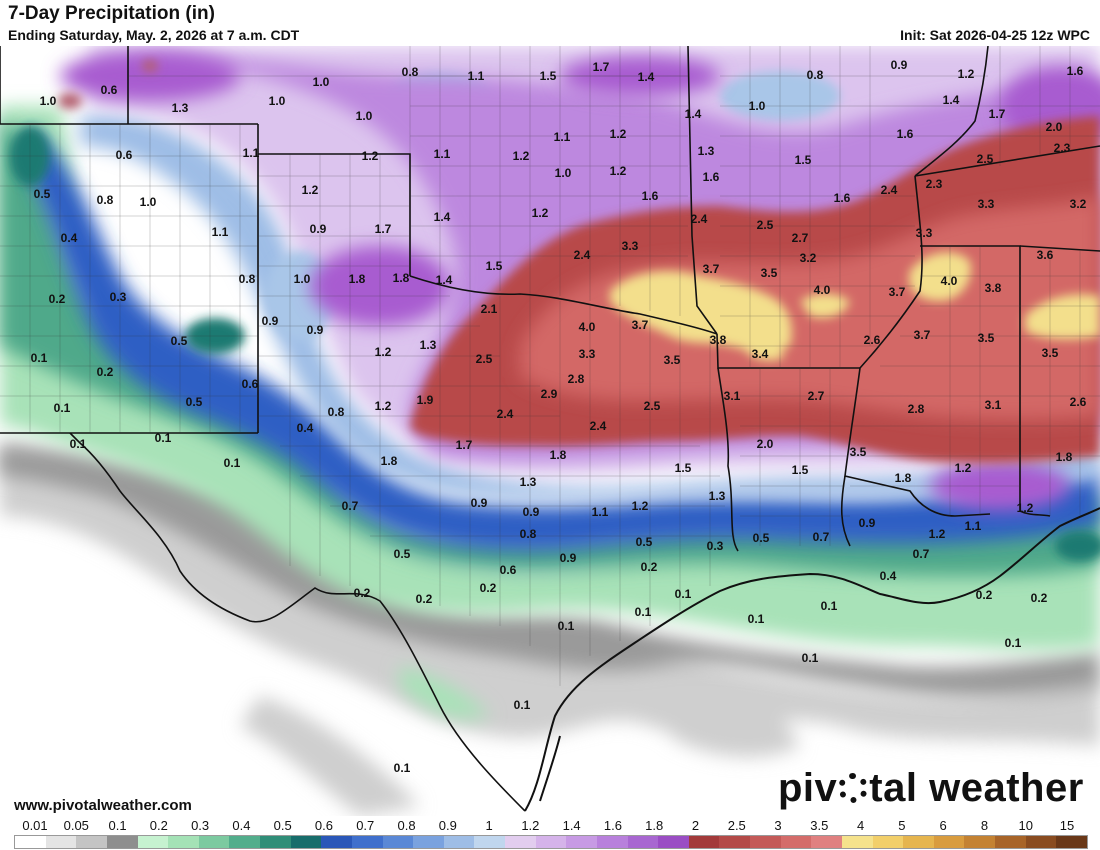 Image resolution: width=1100 pixels, height=850 pixels. What do you see at coordinates (76, 825) in the screenshot?
I see `scale-tick-label: 0.05` at bounding box center [76, 825].